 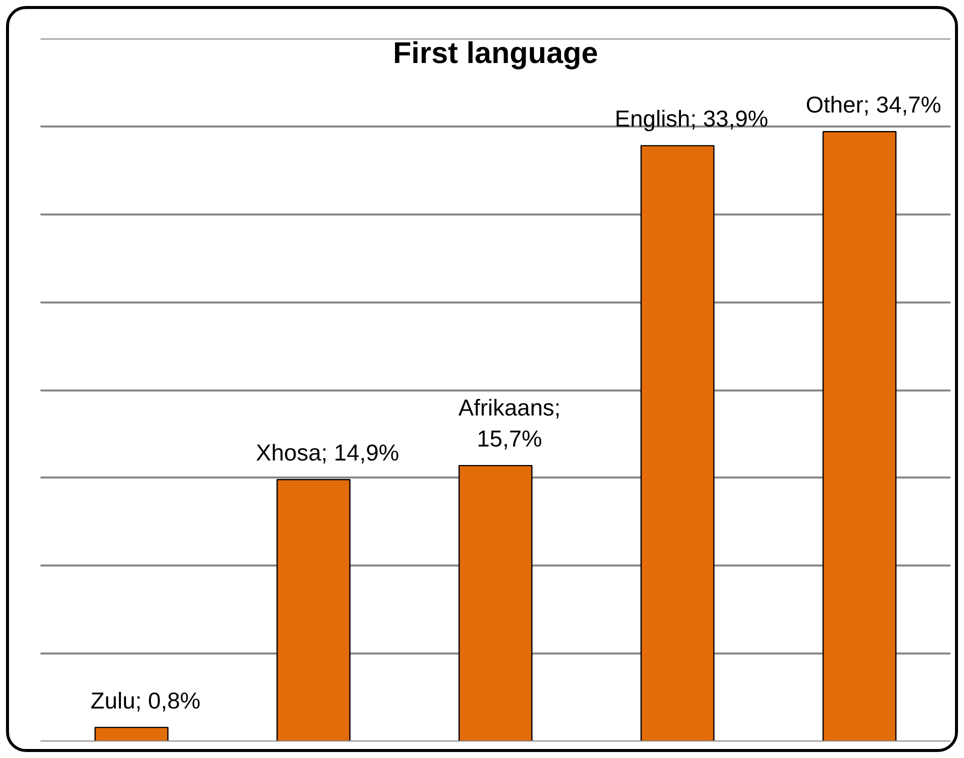 What do you see at coordinates (328, 453) in the screenshot?
I see `data-label: Xhosa; 14,9%` at bounding box center [328, 453].